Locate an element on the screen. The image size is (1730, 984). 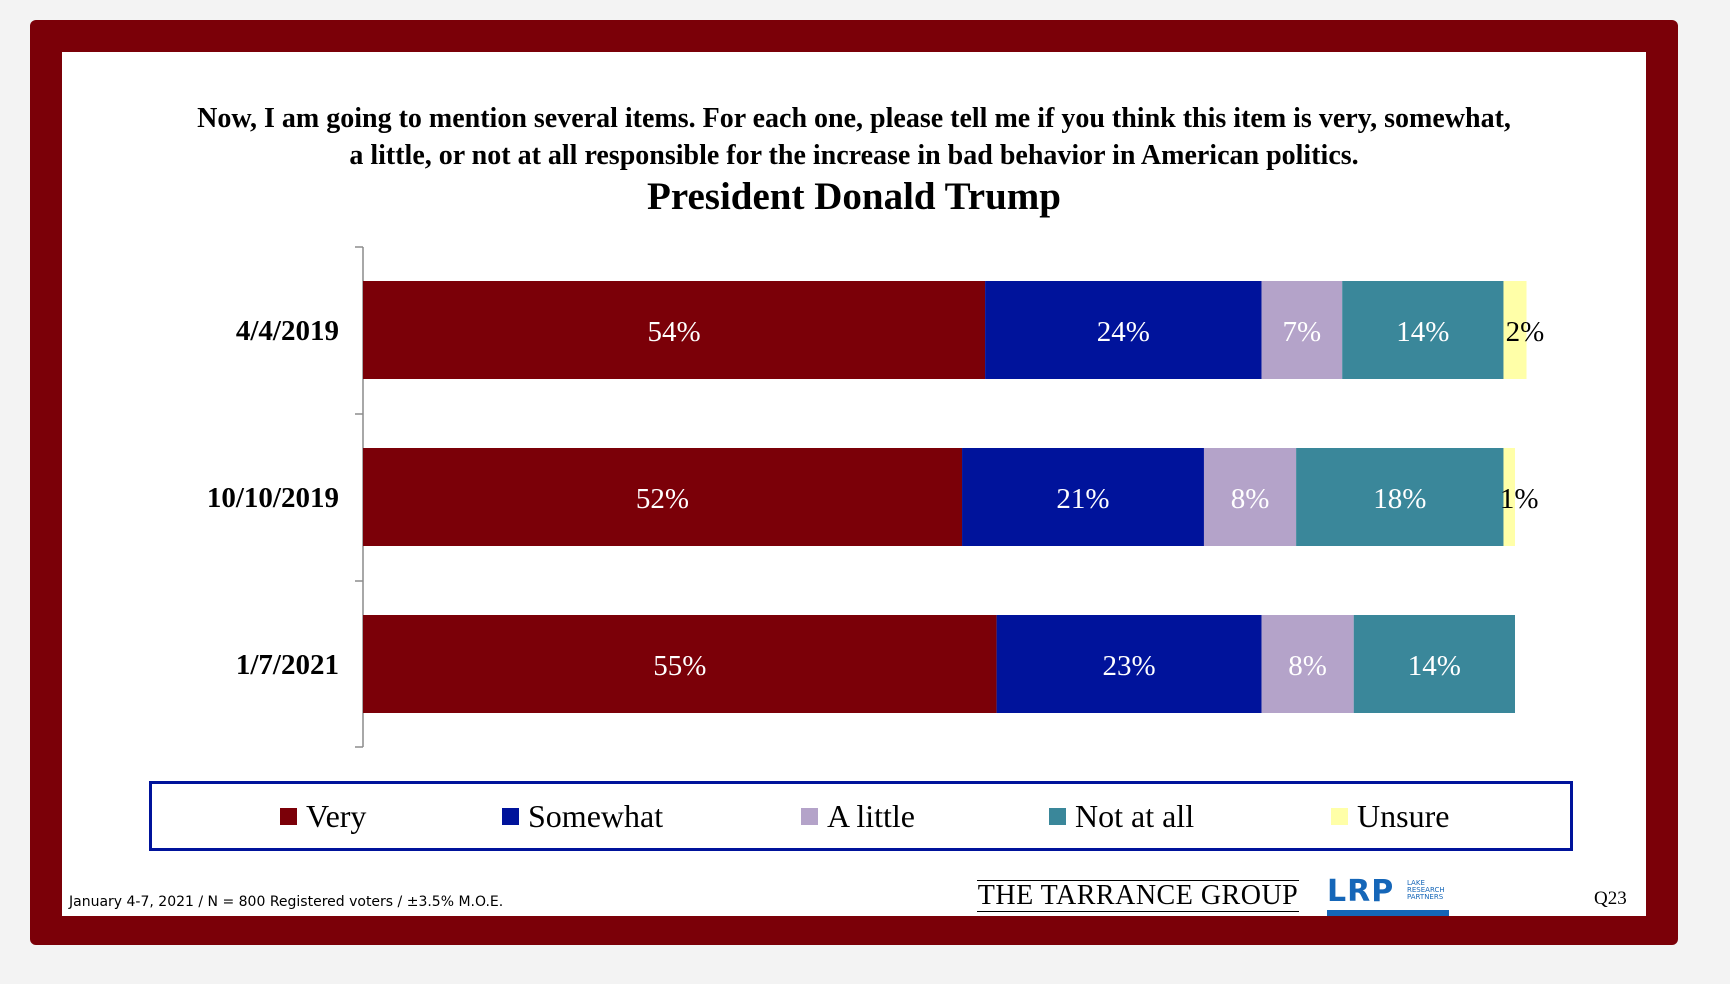
legend-swatch-somewhat is located at coordinates (510, 816).